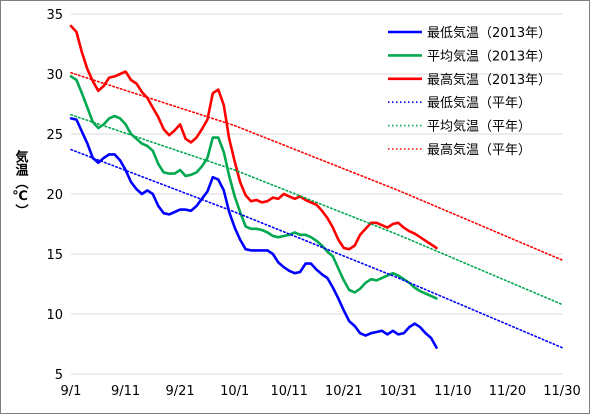  I want to click on legend-label: 最低気温（平年）, so click(479, 103).